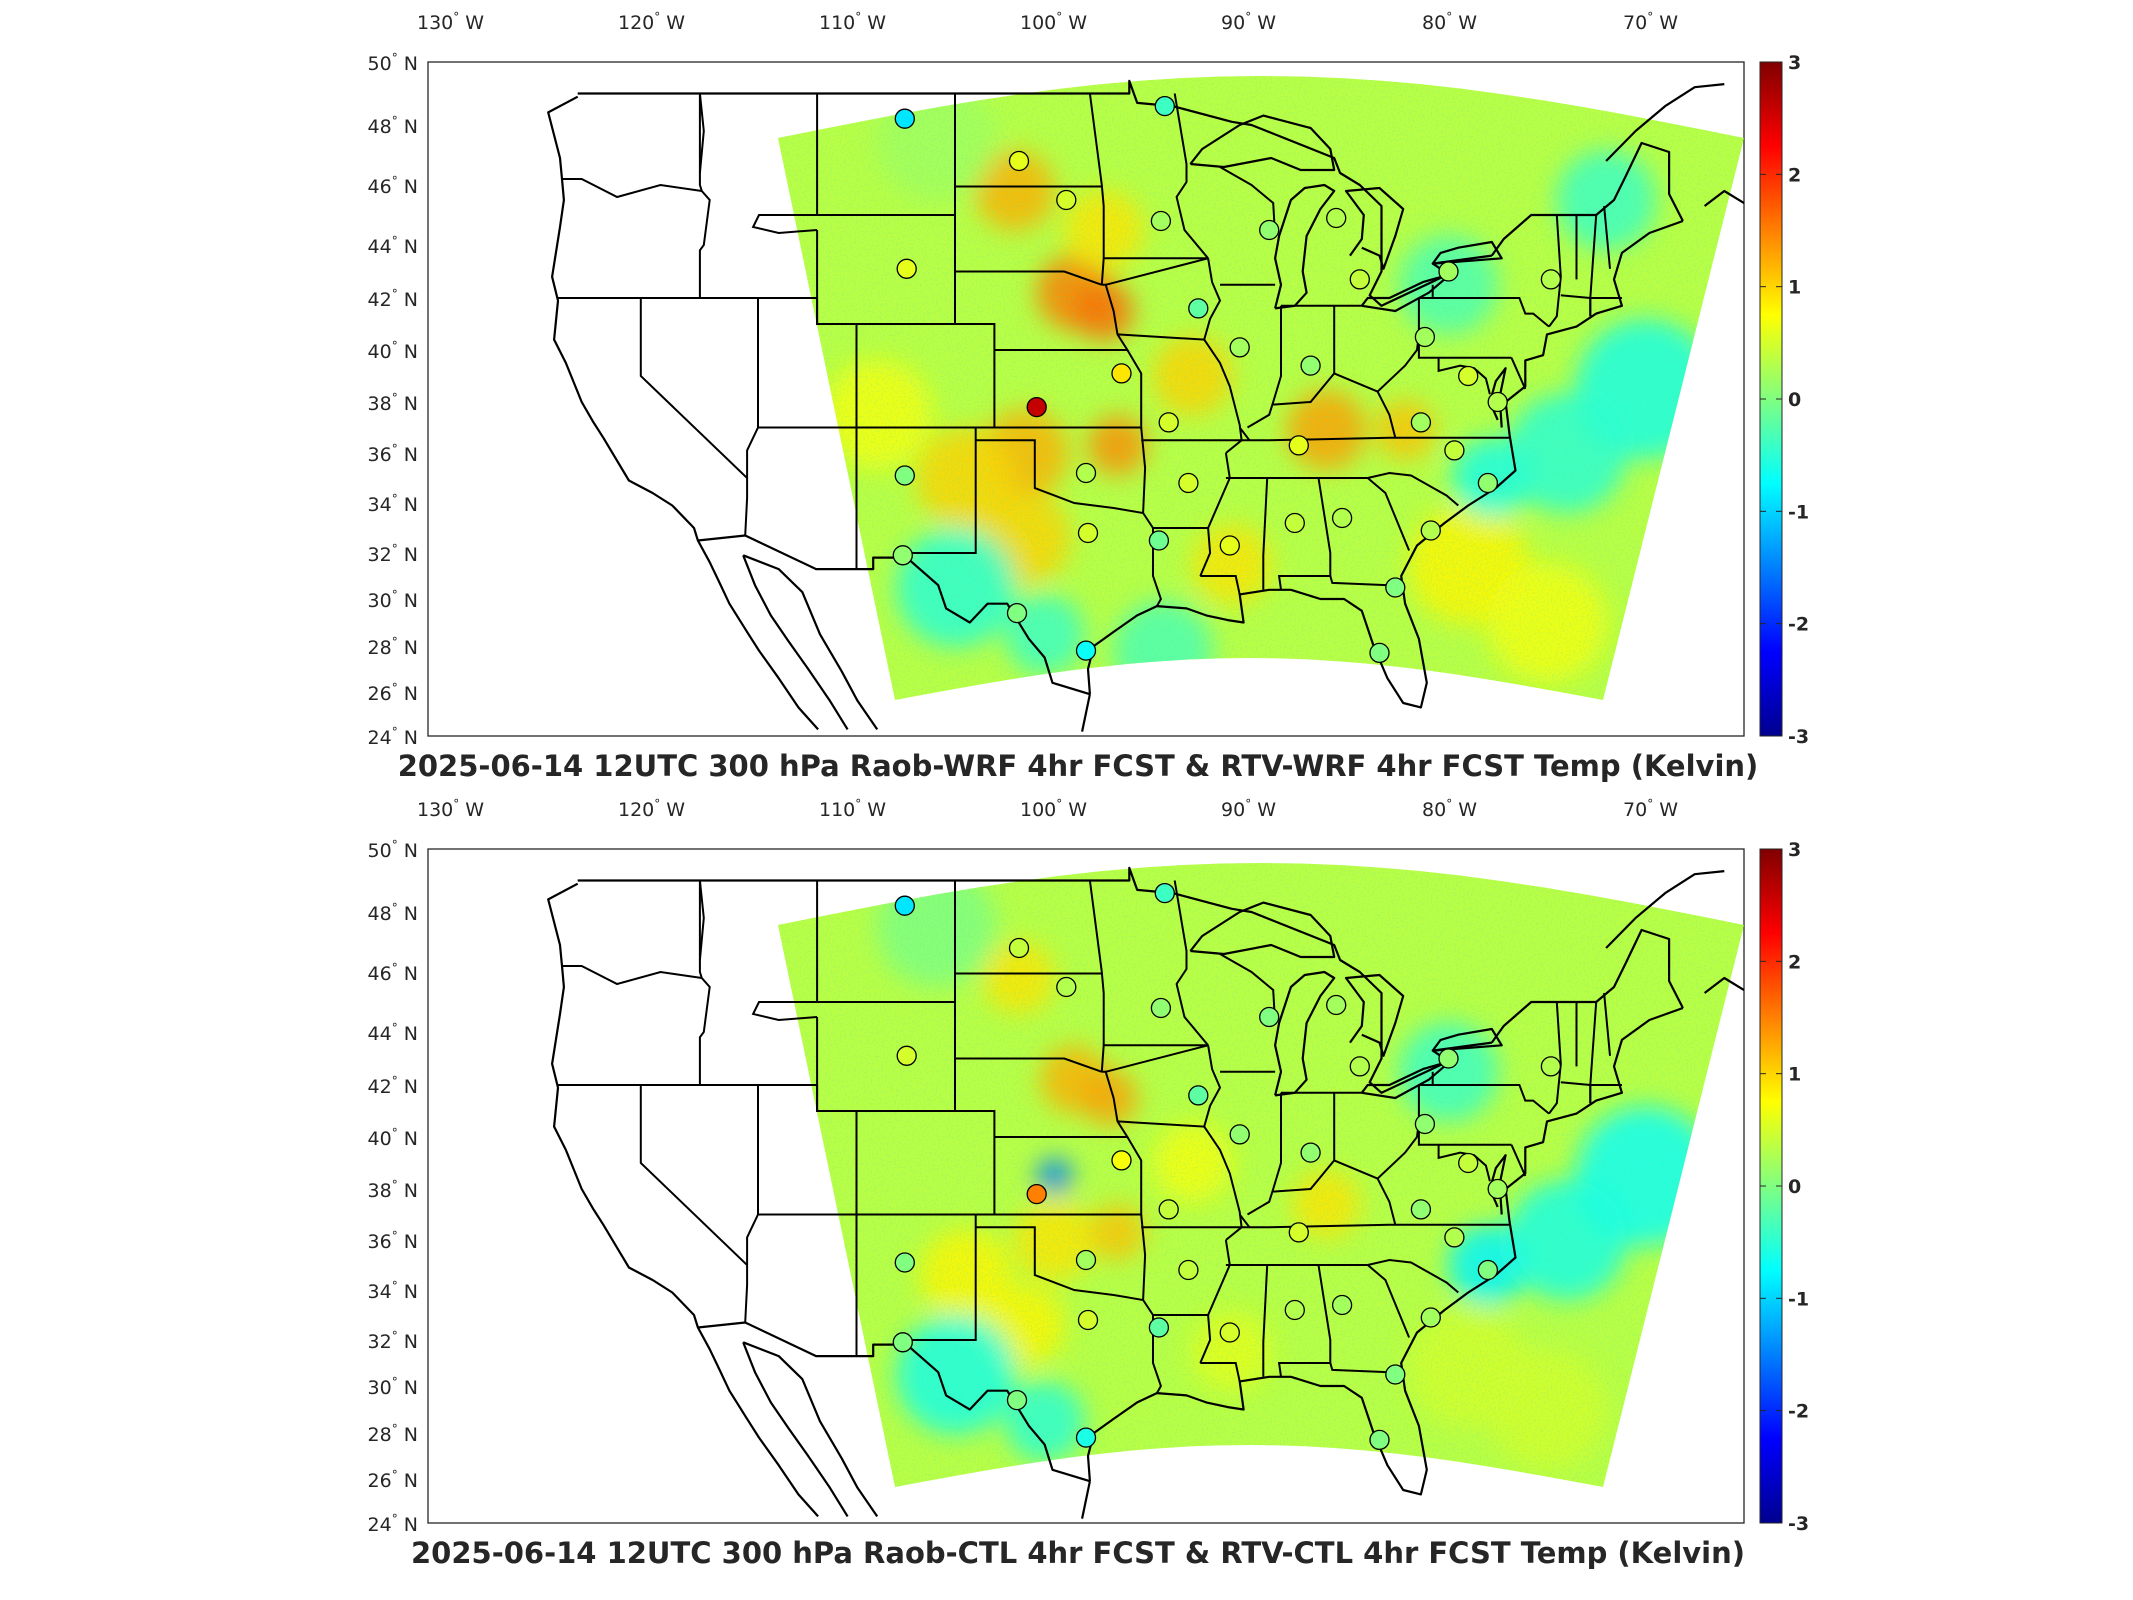  What do you see at coordinates (393, 737) in the screenshot?
I see `lat-tick-label: 24° N` at bounding box center [393, 737].